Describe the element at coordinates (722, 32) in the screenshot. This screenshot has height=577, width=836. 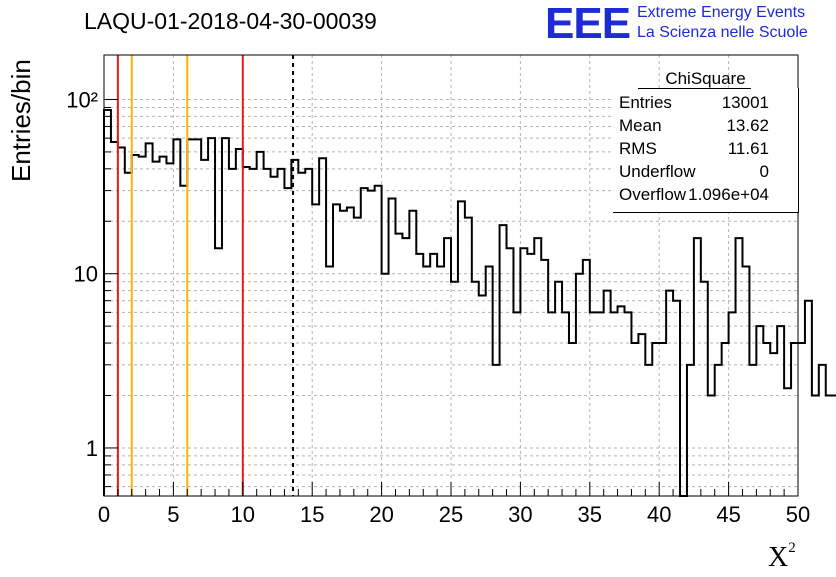
I see `brand-line-2: La Scienza nelle Scuole` at that location.